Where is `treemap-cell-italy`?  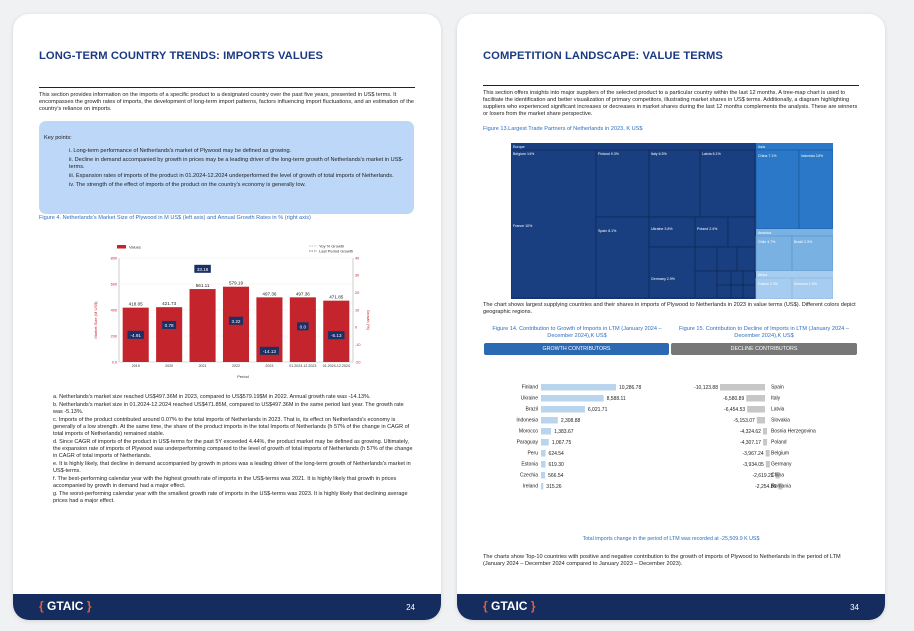
treemap-cell-italy is located at coordinates (674, 183).